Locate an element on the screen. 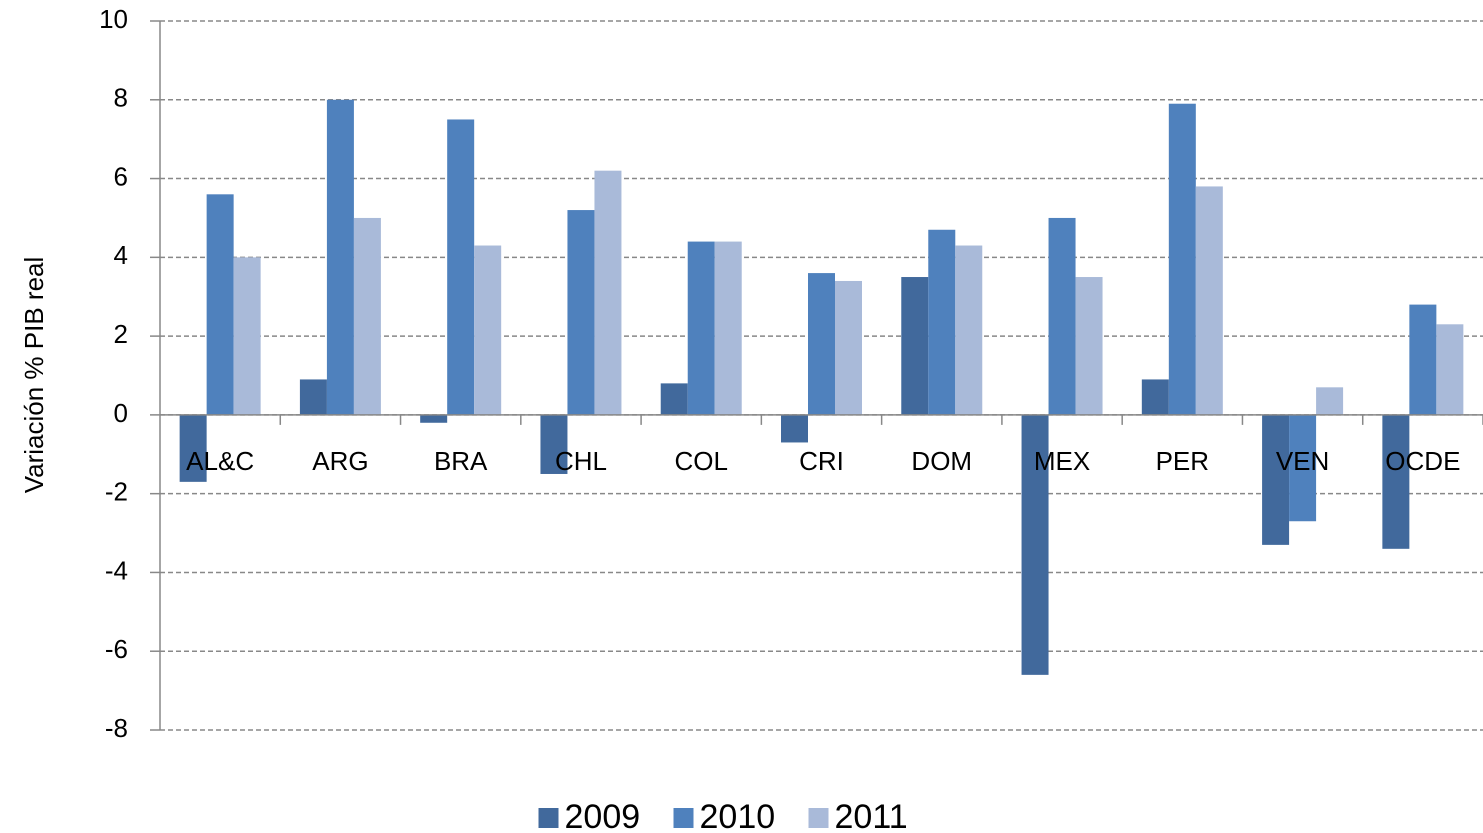  x-tick-label: AL&C is located at coordinates (220, 461).